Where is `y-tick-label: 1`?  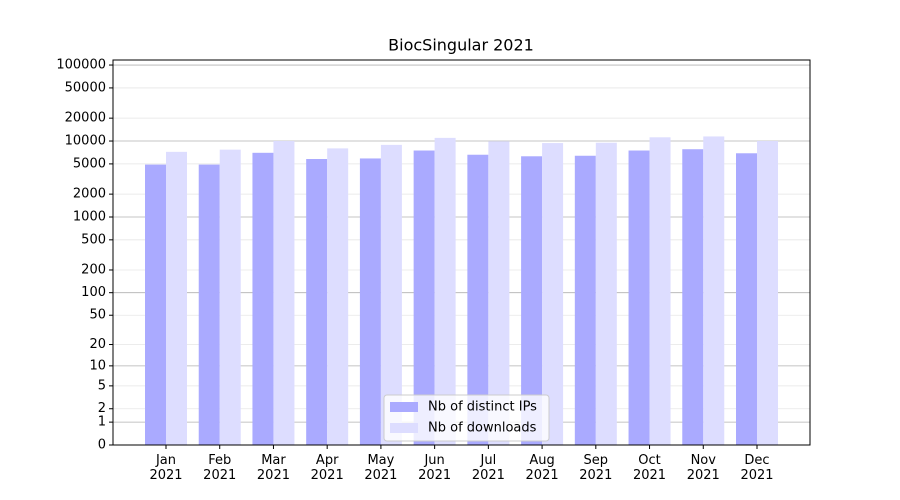 y-tick-label: 1 is located at coordinates (102, 422).